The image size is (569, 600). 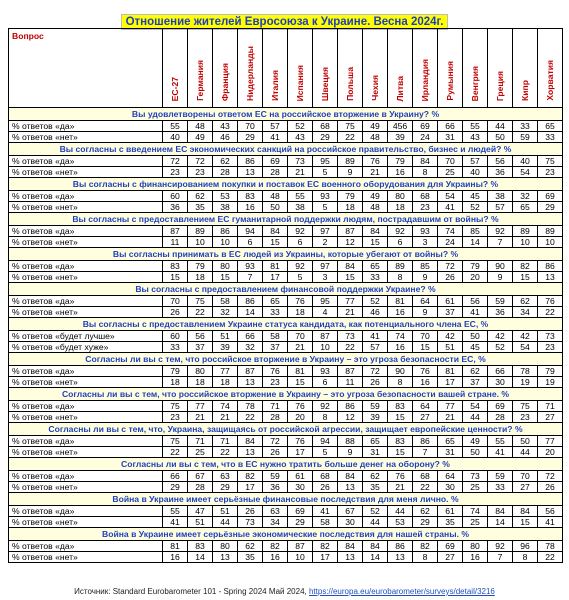 What do you see at coordinates (175, 557) in the screenshot?
I see `value-cell: 16` at bounding box center [175, 557].